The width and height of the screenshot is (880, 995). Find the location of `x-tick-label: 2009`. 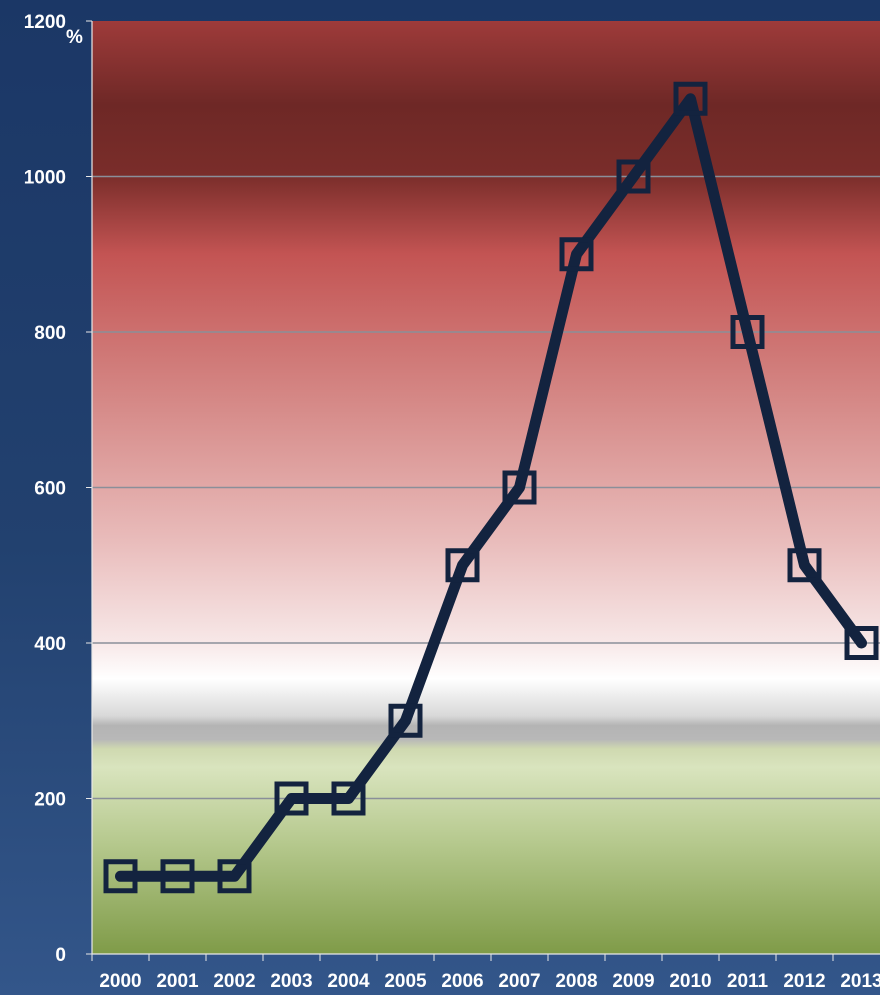

x-tick-label: 2009 is located at coordinates (633, 981).